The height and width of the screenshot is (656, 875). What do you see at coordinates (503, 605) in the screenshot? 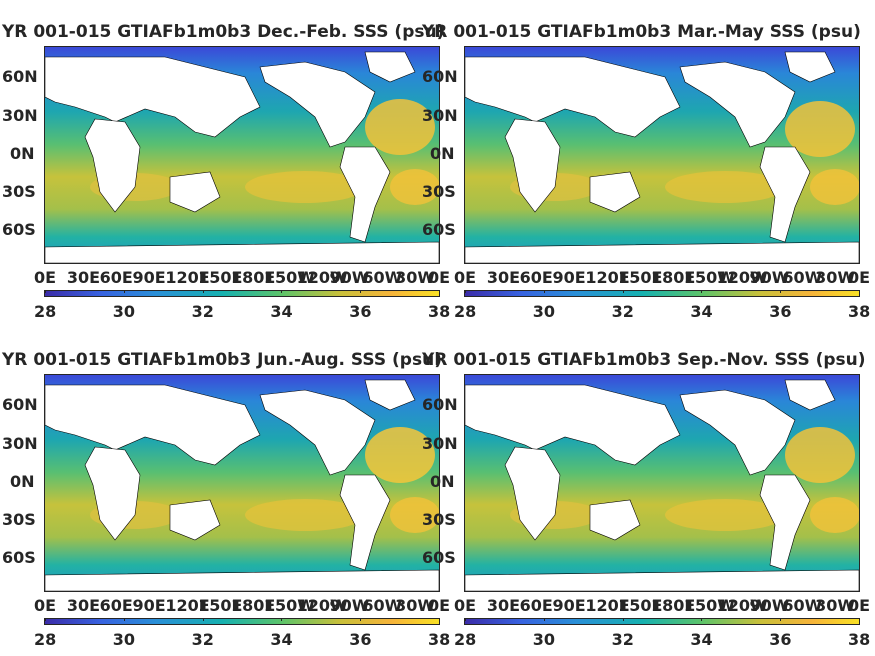
I see `lon-tick: 30E` at bounding box center [503, 605].